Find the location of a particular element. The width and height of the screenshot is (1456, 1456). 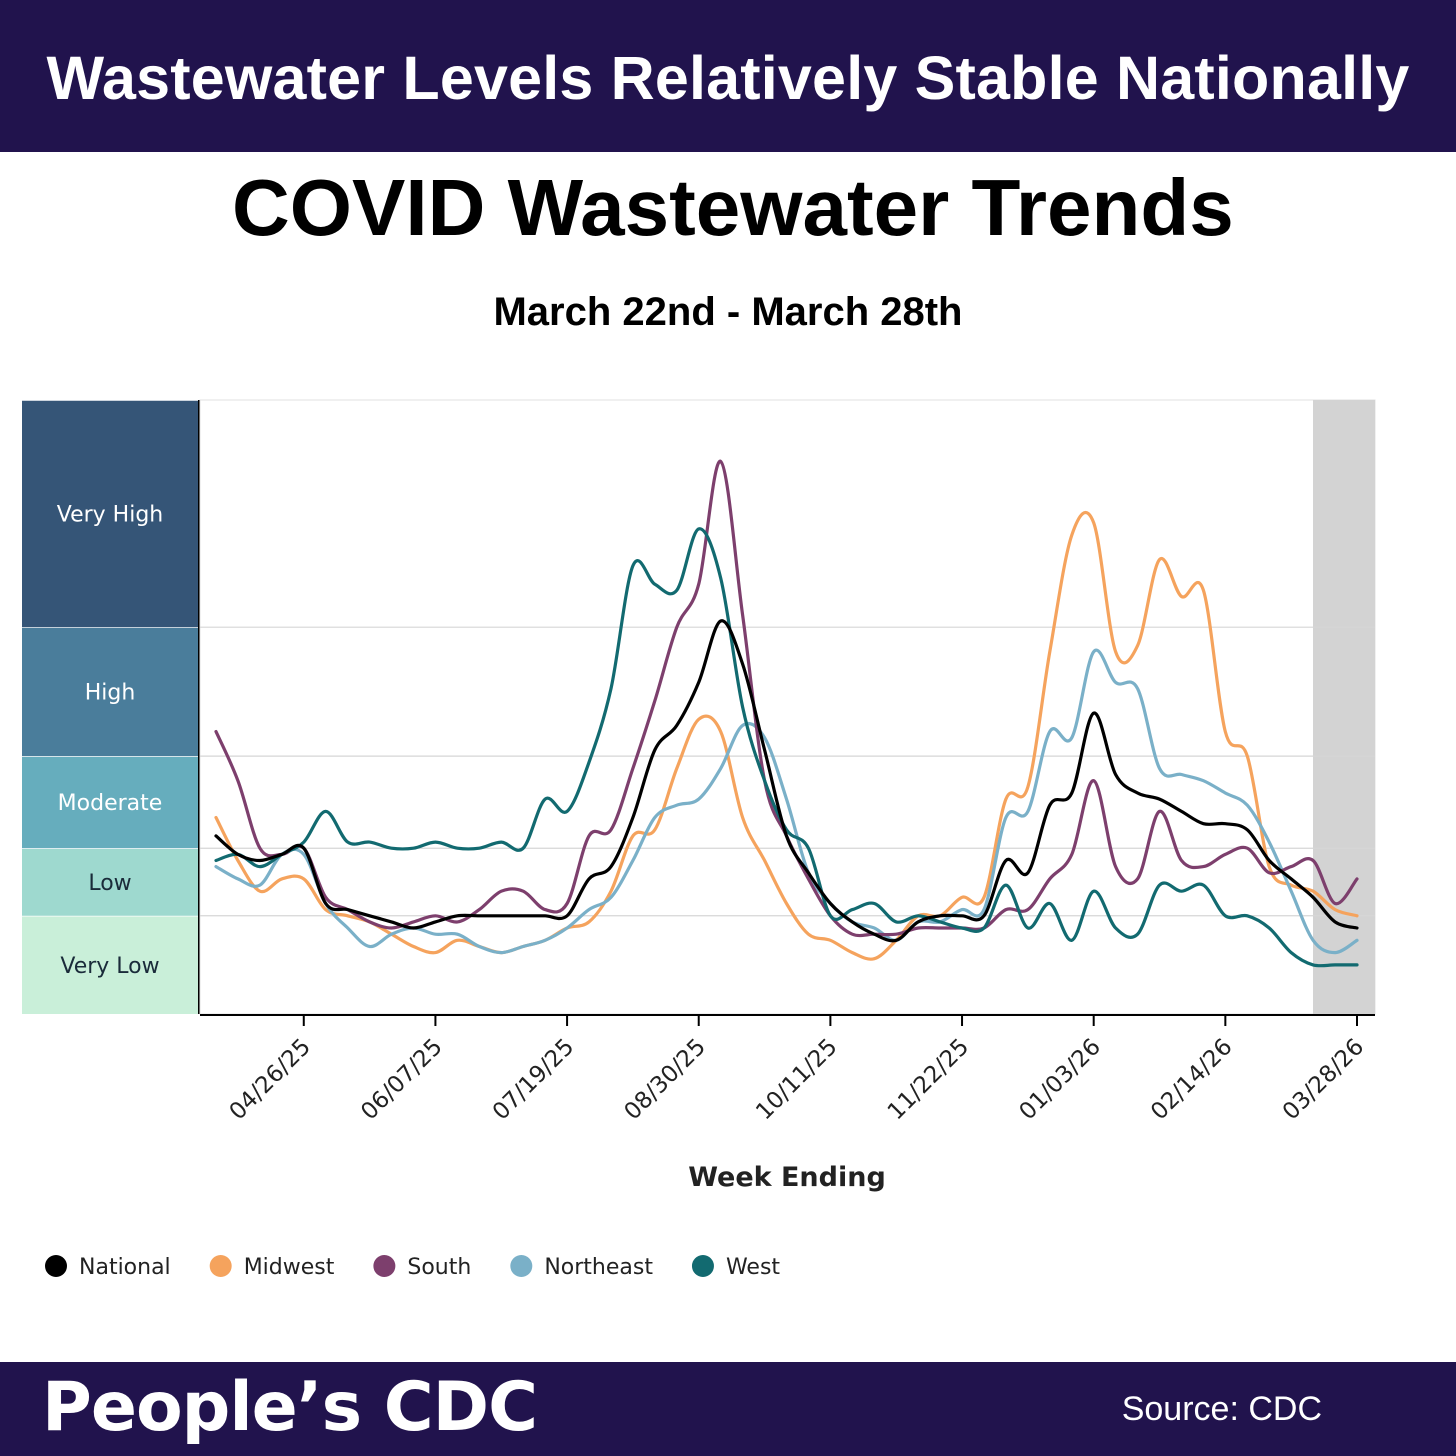

legend: National Midwest South Northeast West is located at coordinates (412, 1267).